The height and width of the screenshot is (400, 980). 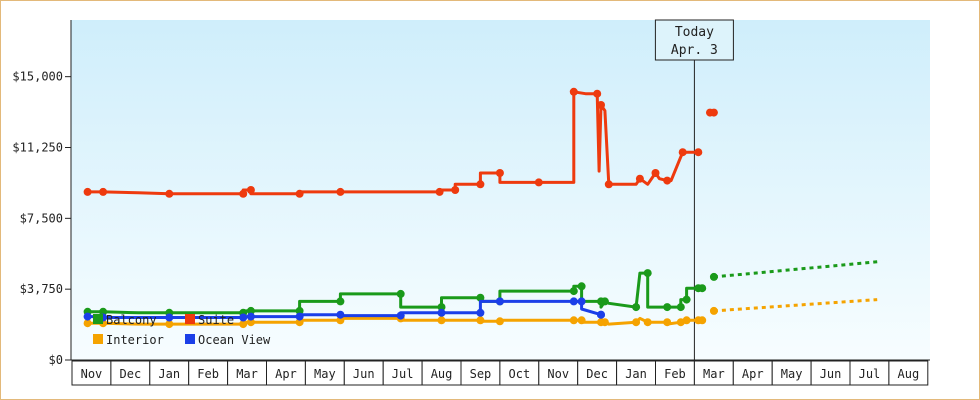 I want to click on legend-swatch-suite, so click(x=190, y=319).